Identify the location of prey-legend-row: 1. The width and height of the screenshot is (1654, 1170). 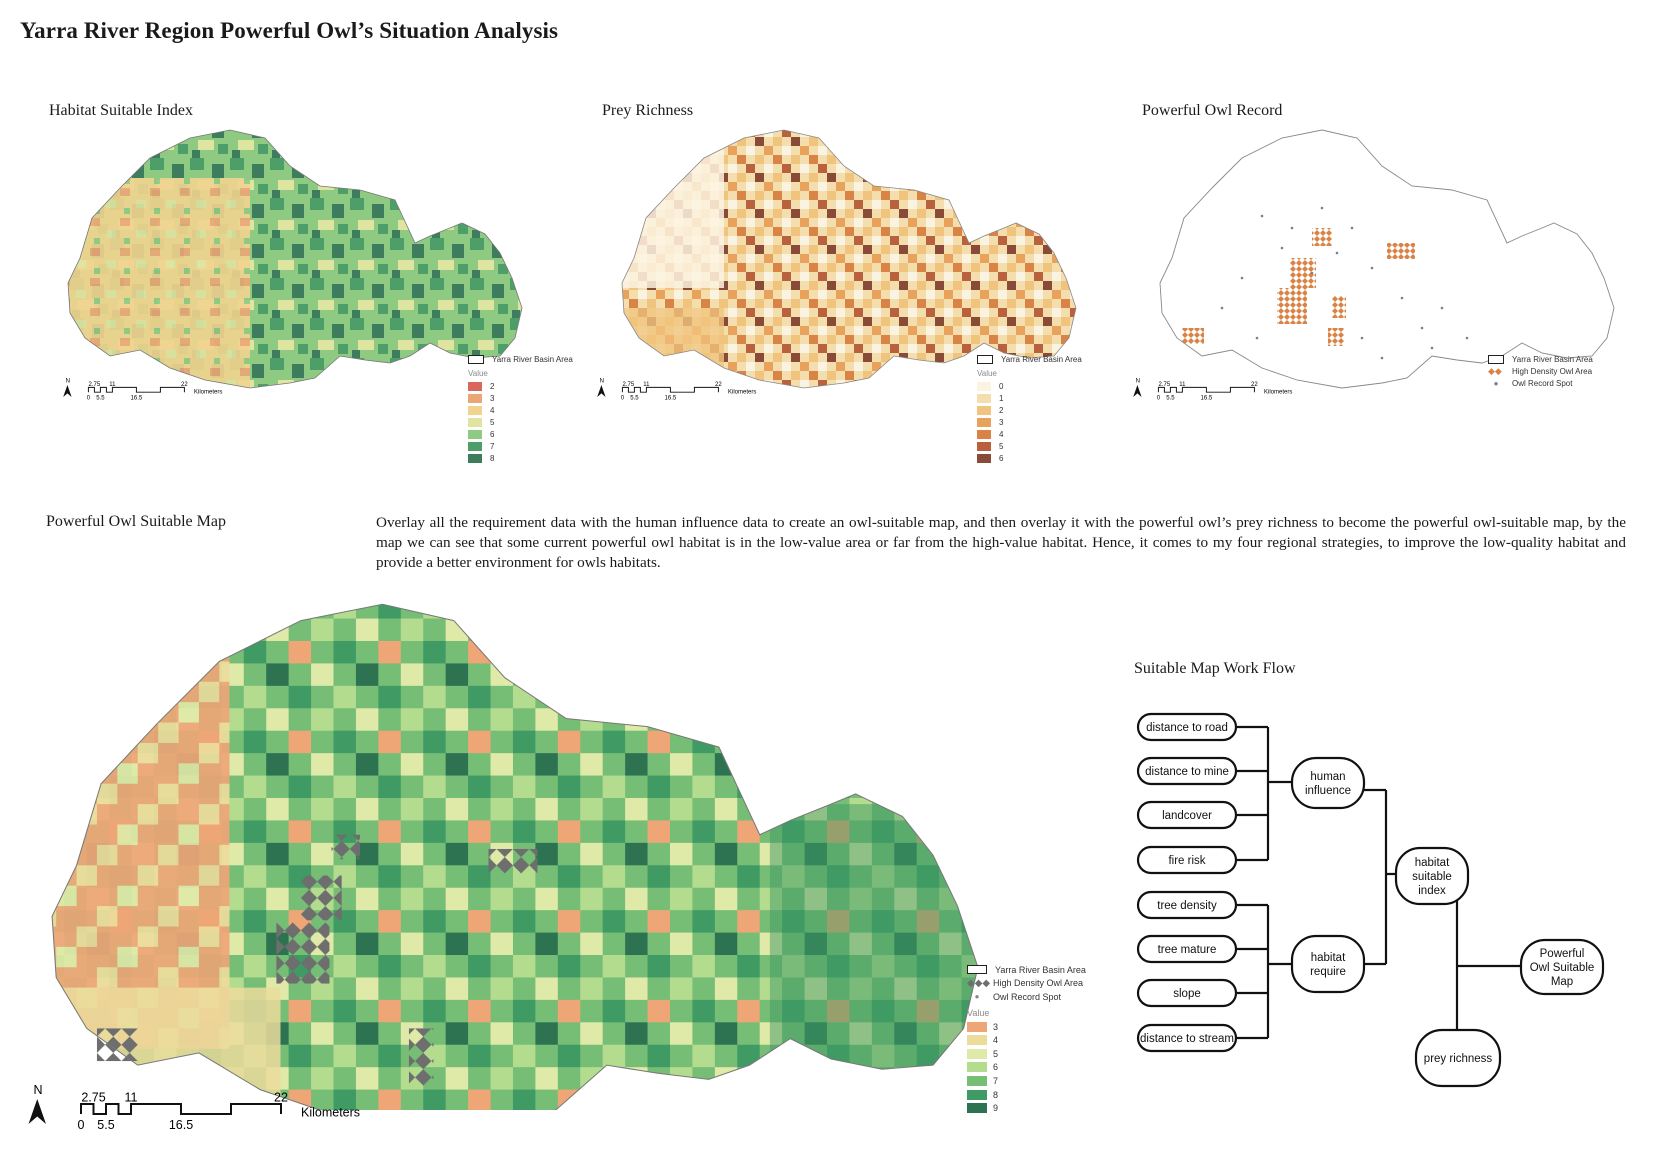
(1029, 398).